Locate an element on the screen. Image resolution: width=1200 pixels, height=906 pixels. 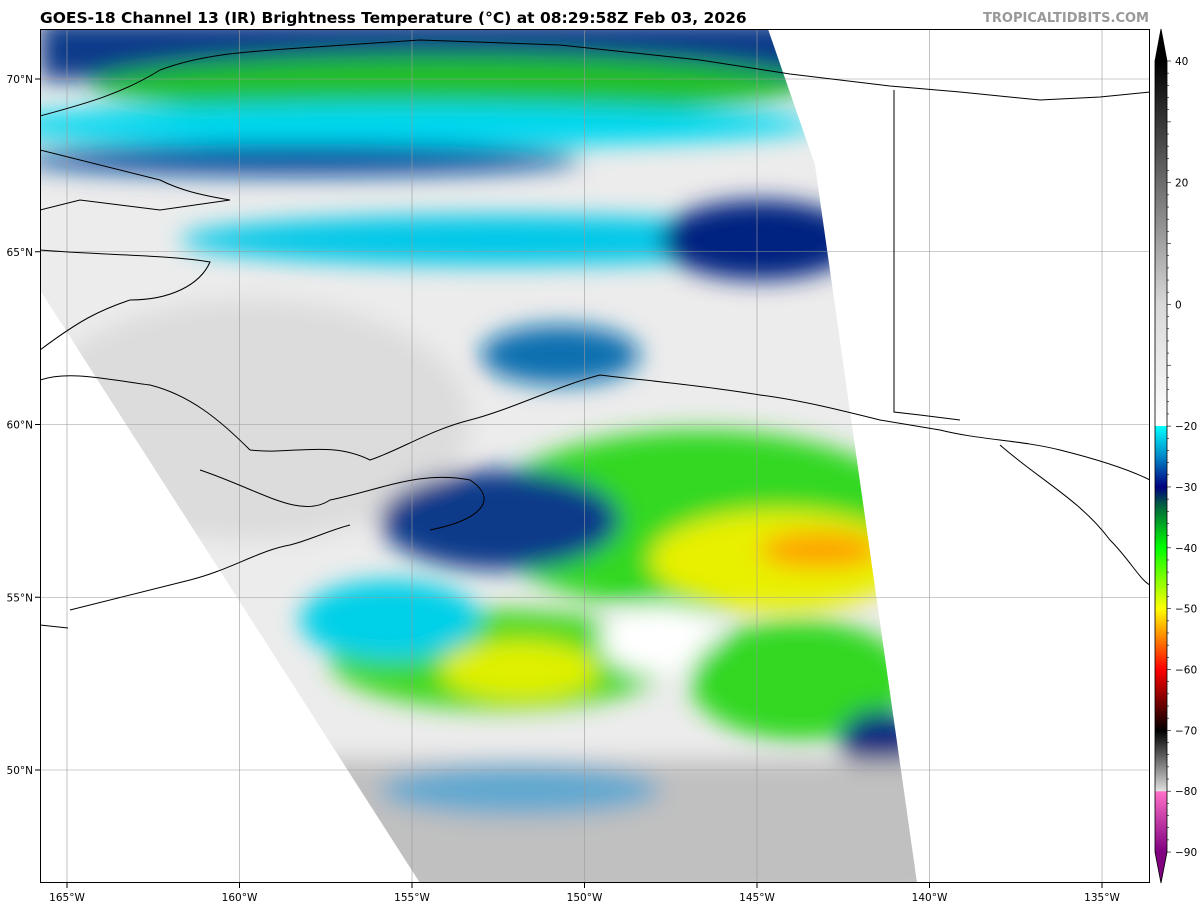
colorbar-label: −80 is located at coordinates (1186, 792).